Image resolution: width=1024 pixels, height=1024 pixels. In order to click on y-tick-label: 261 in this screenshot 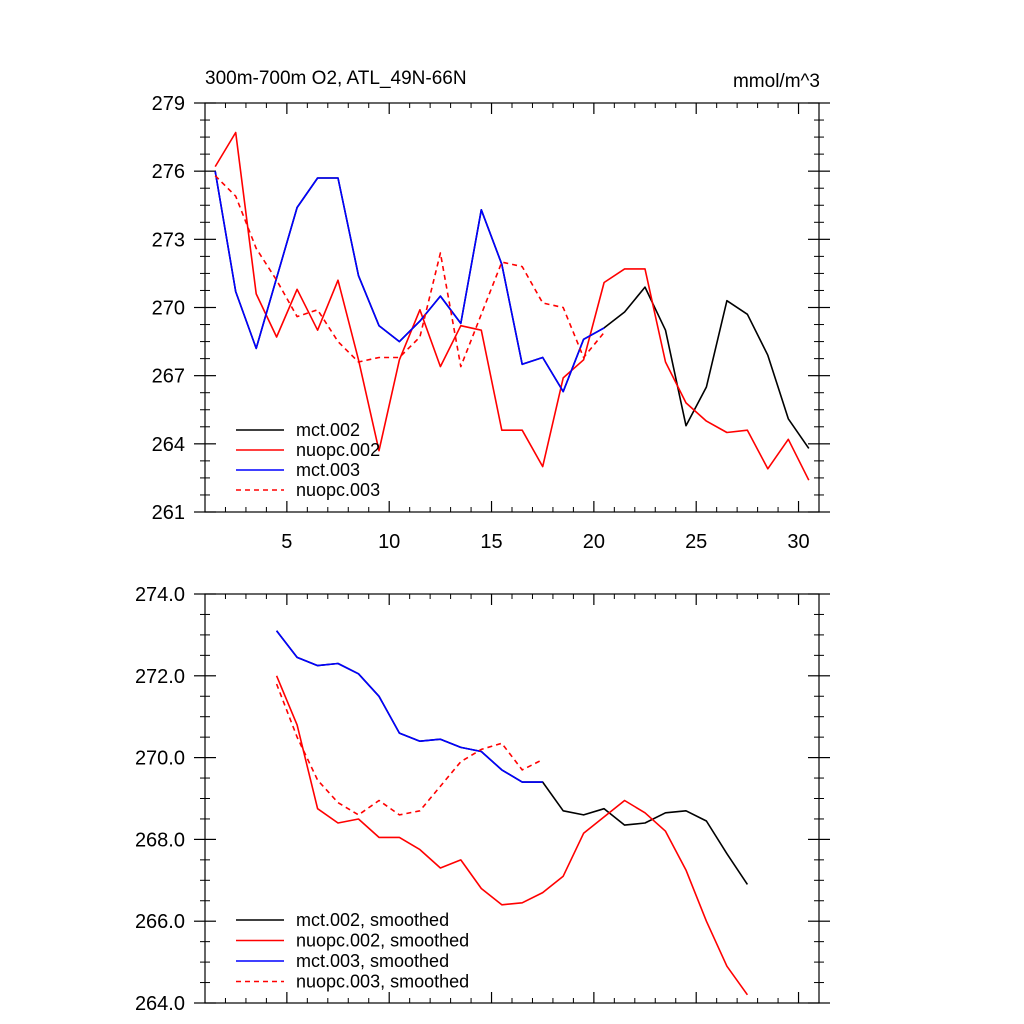, I will do `click(168, 513)`.